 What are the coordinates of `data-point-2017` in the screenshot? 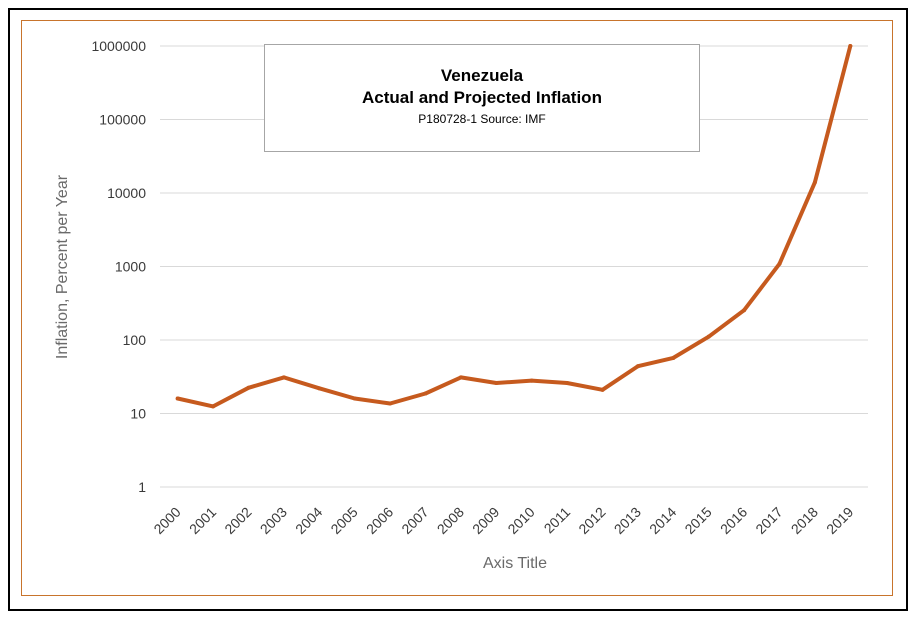 It's located at (779, 263).